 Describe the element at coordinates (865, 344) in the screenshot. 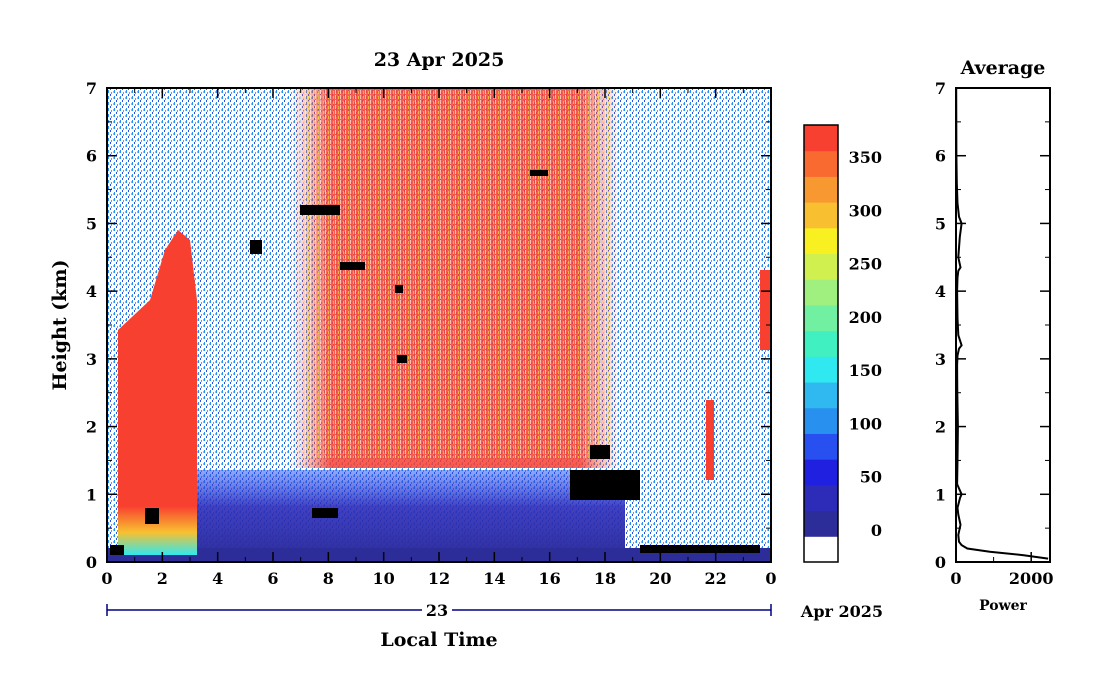

I see `colorbar-labels: 0 50 100 150 200 250 300 350` at that location.